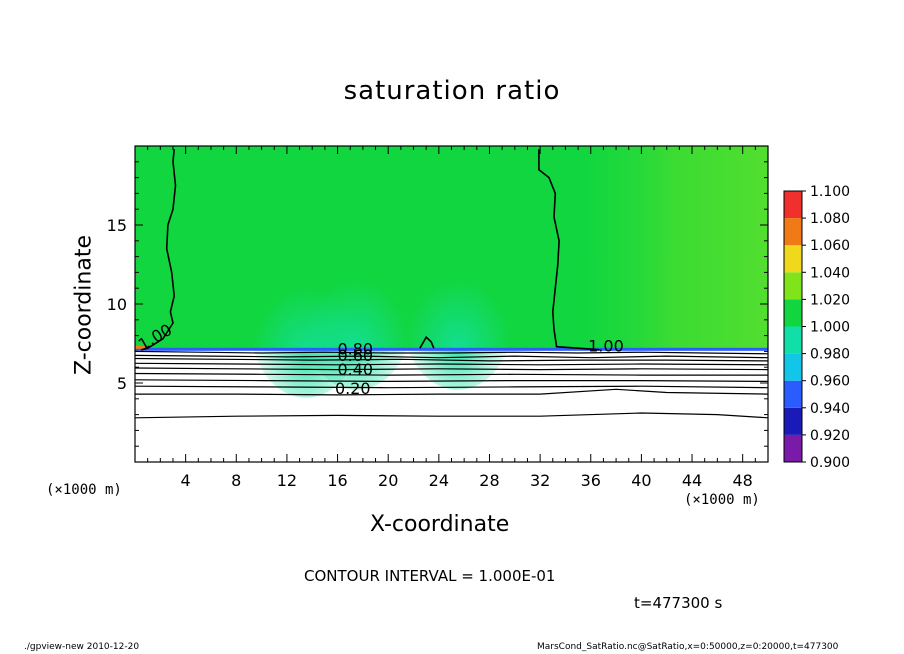 The height and width of the screenshot is (654, 904). What do you see at coordinates (355, 349) in the screenshot?
I see `contour-label: 0.80` at bounding box center [355, 349].